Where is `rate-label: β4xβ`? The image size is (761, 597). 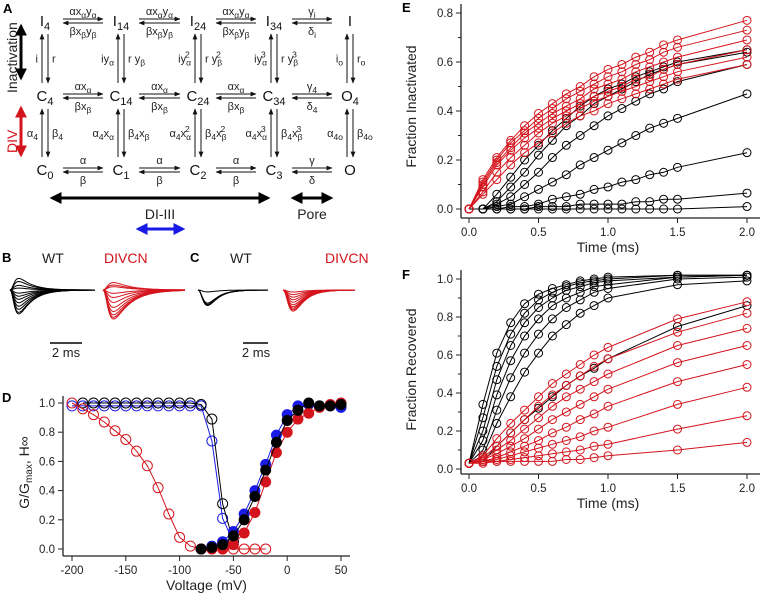
rate-label: β4xβ is located at coordinates (139, 135).